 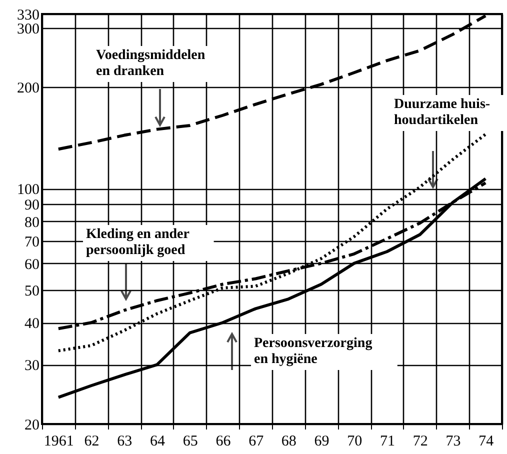 I want to click on y-tick-label: 30, so click(x=32, y=366).